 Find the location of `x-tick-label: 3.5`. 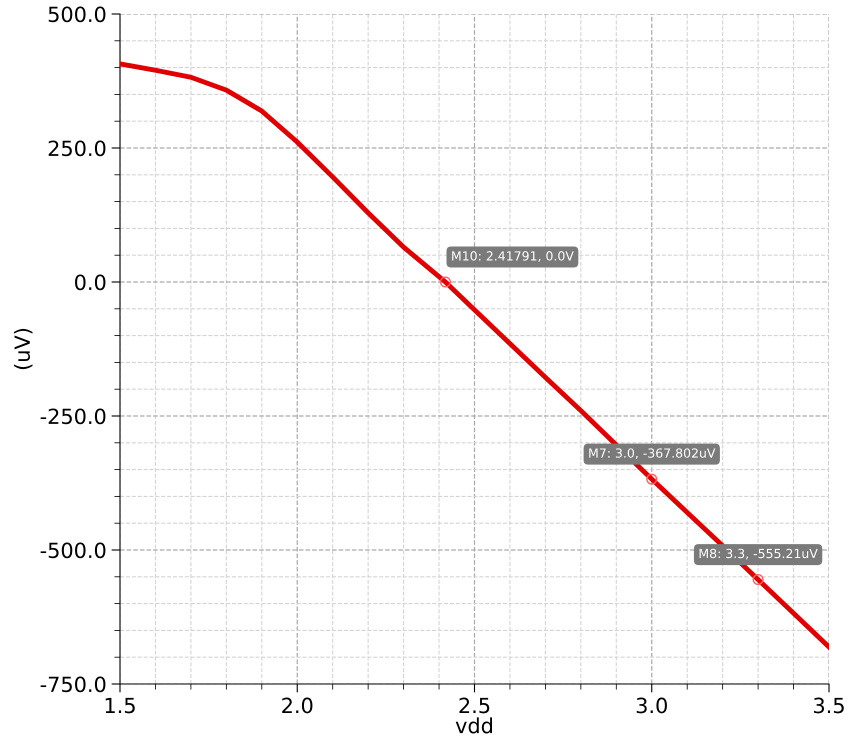

x-tick-label: 3.5 is located at coordinates (829, 706).